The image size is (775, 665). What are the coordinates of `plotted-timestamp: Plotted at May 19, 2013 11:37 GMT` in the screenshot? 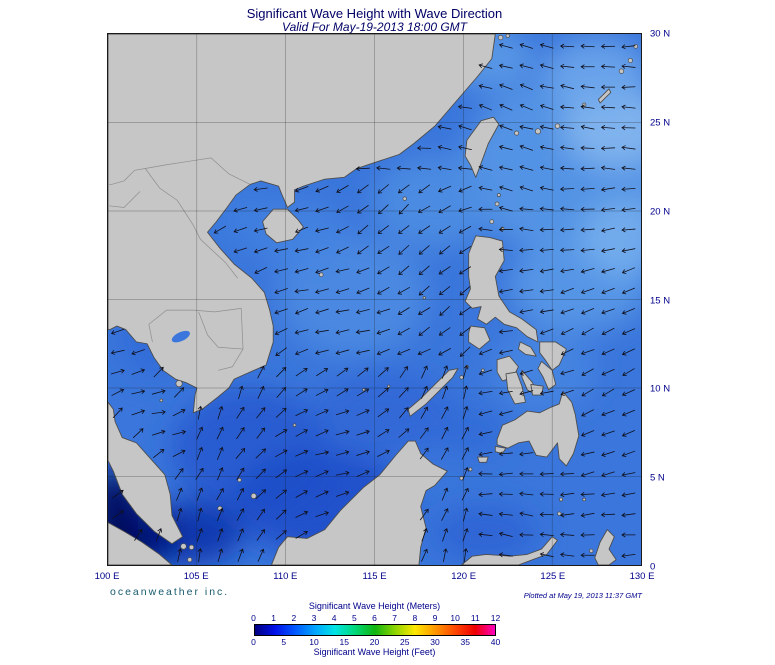 It's located at (582, 595).